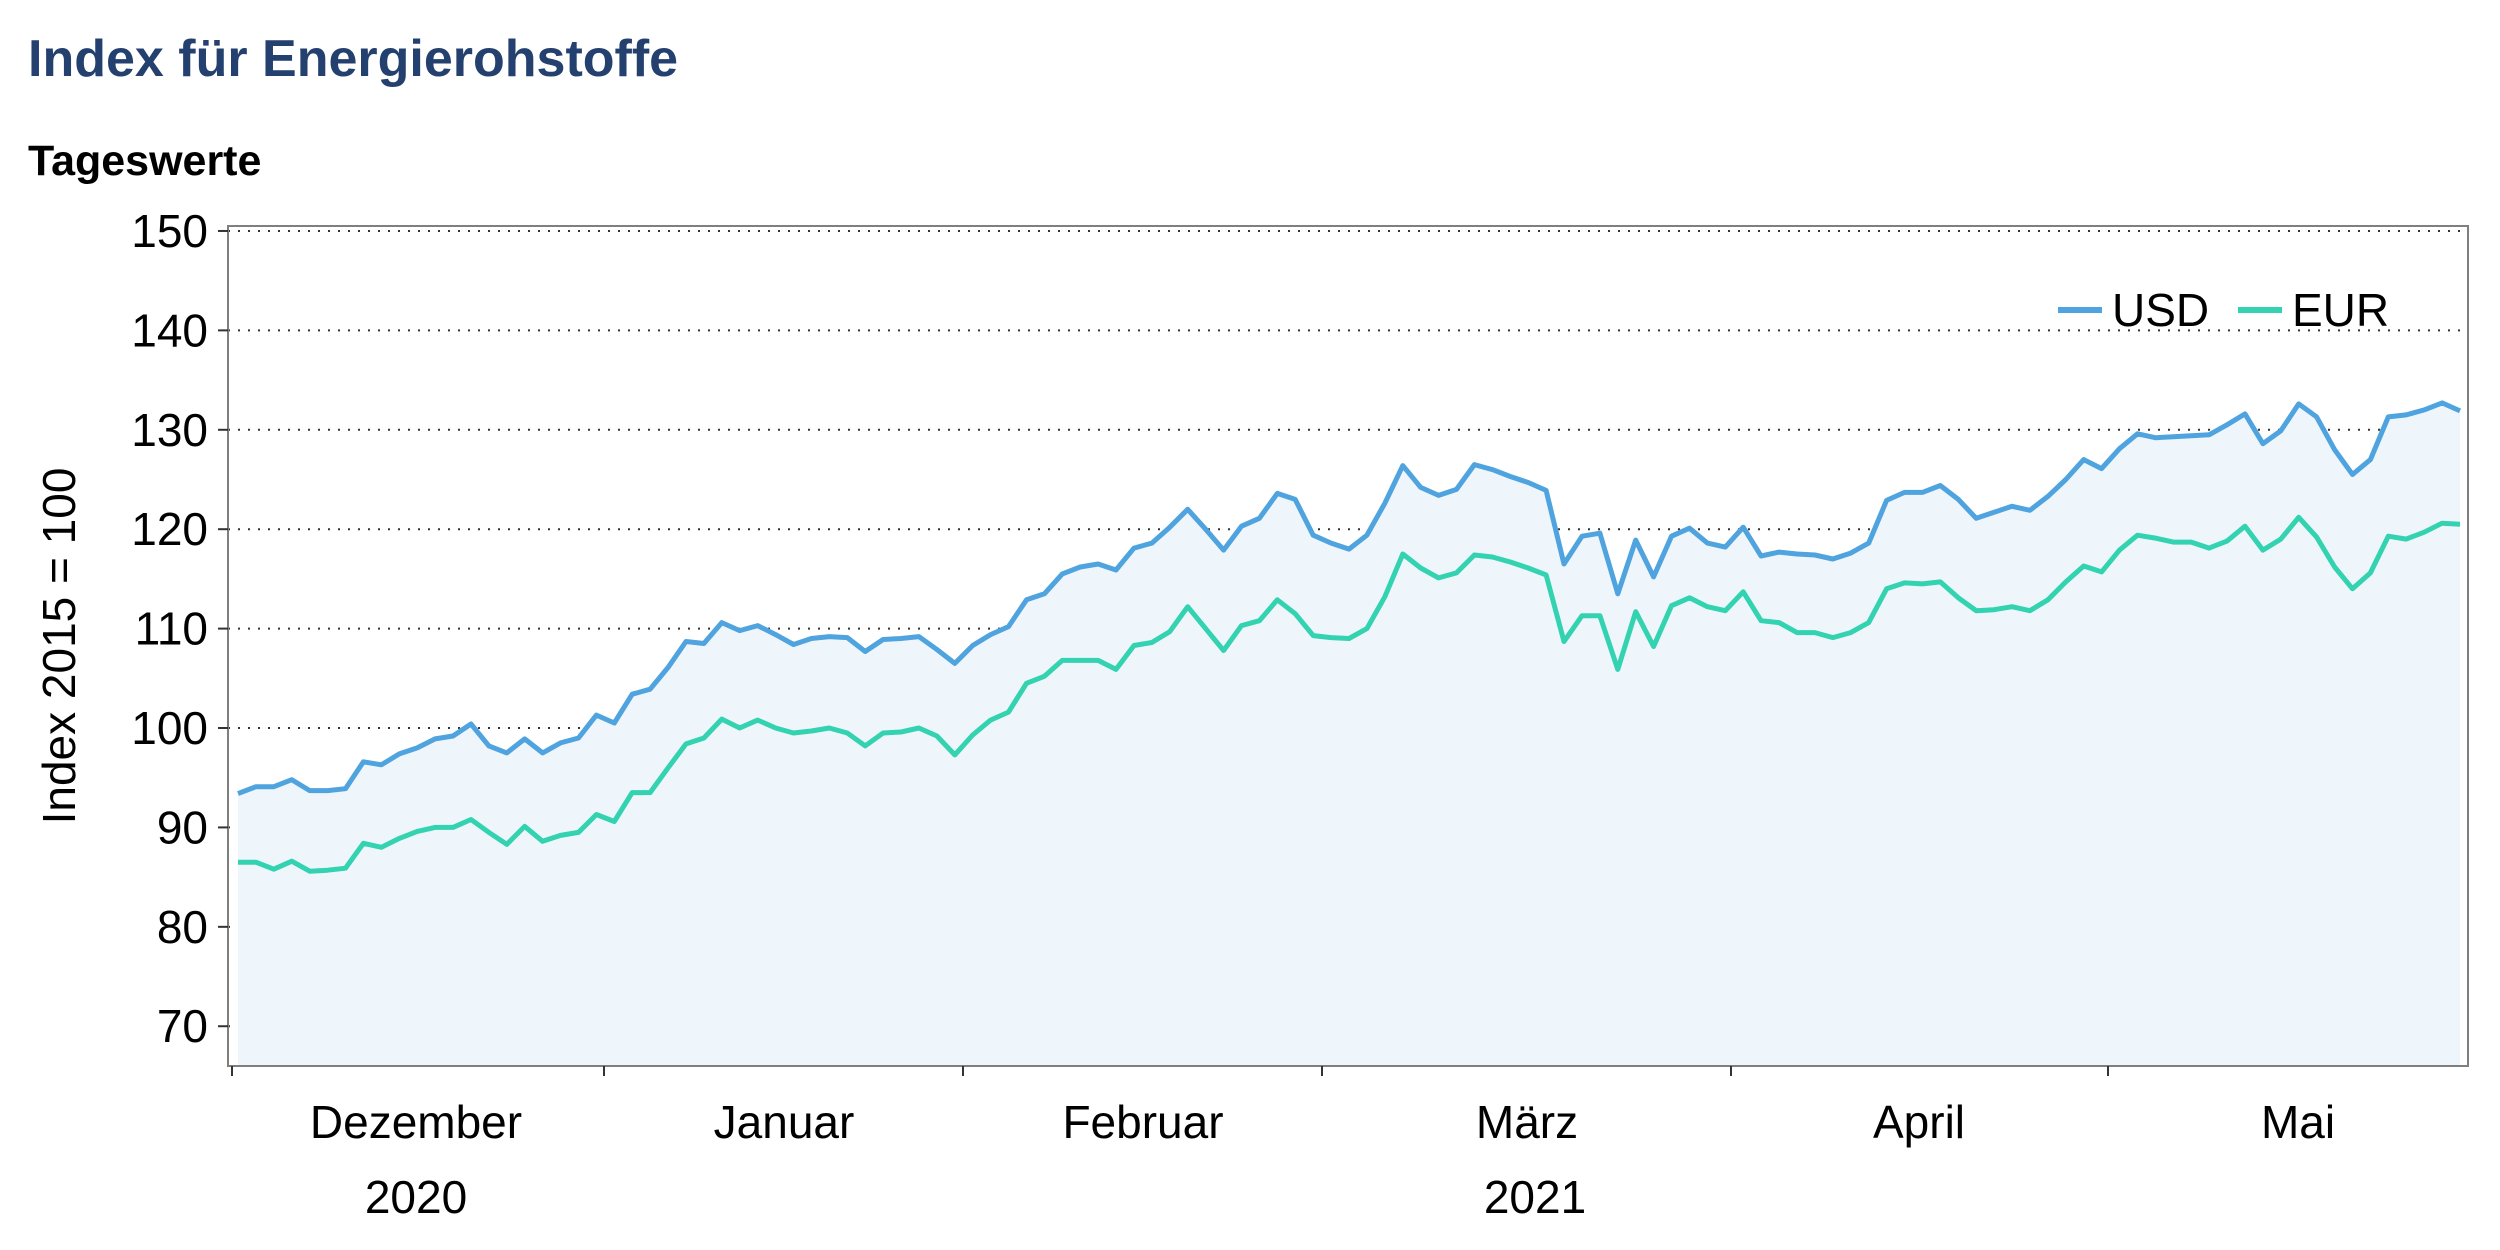  Describe the element at coordinates (169, 529) in the screenshot. I see `y-tick-label: 120` at that location.